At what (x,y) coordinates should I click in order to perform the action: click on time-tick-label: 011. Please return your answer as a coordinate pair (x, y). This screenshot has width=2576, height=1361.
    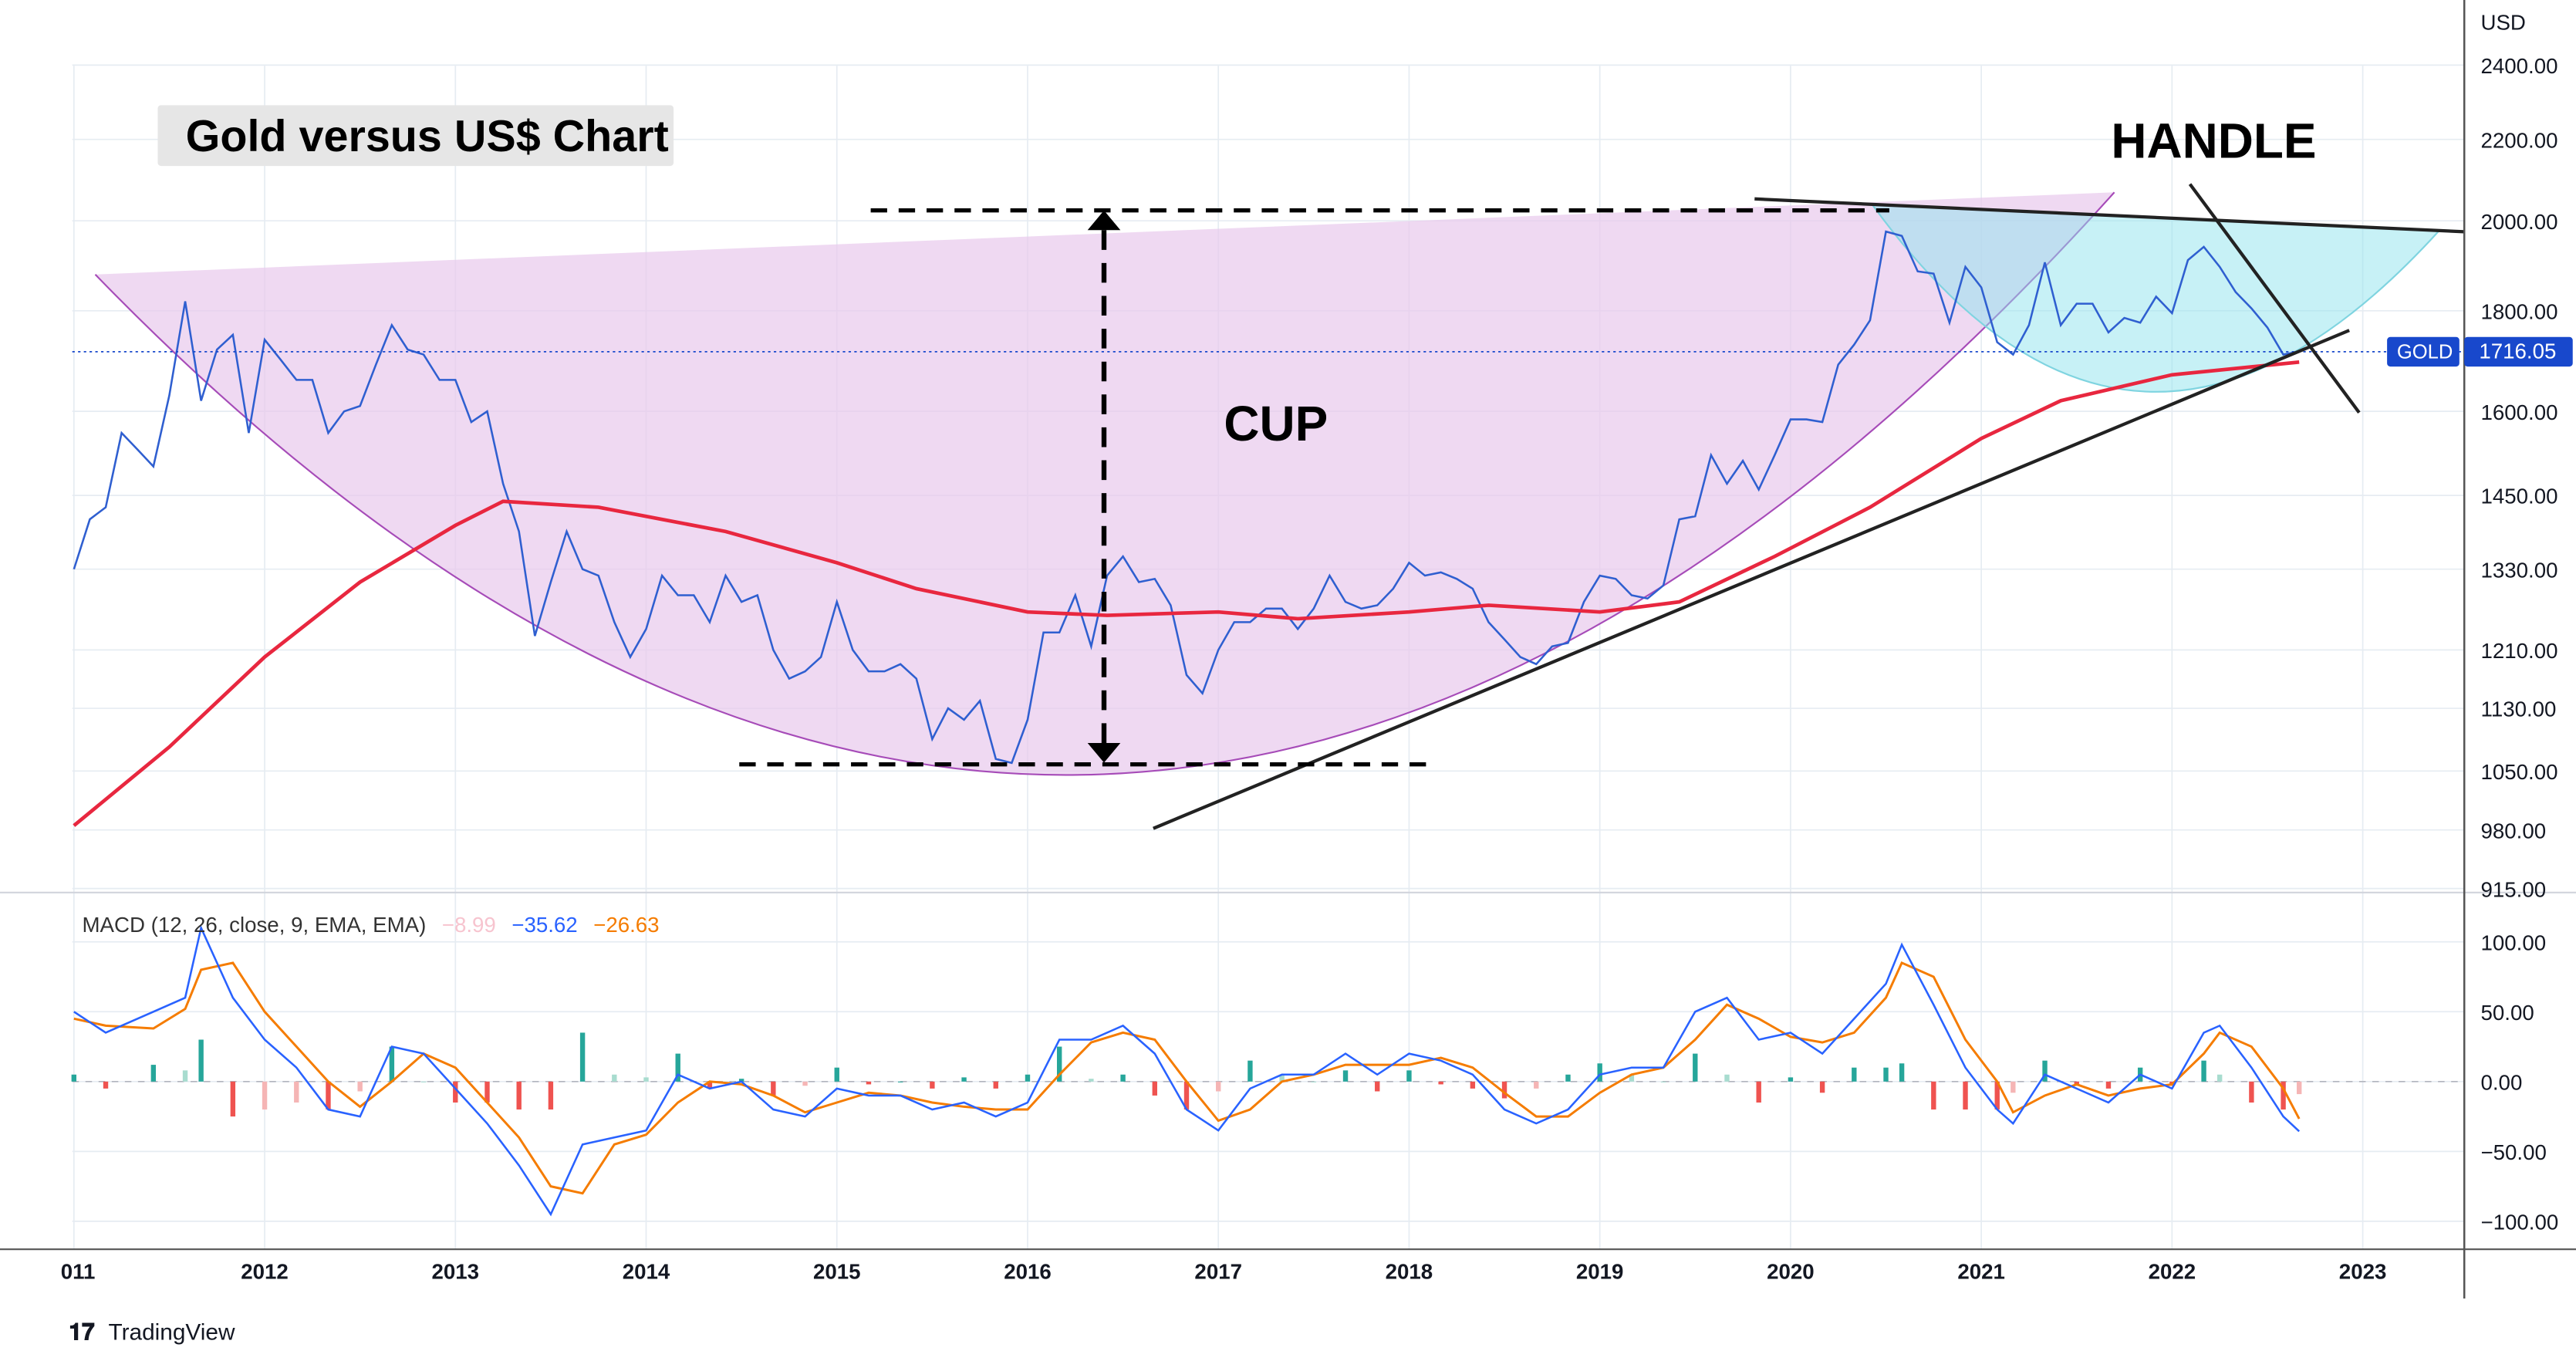
    Looking at the image, I should click on (78, 1271).